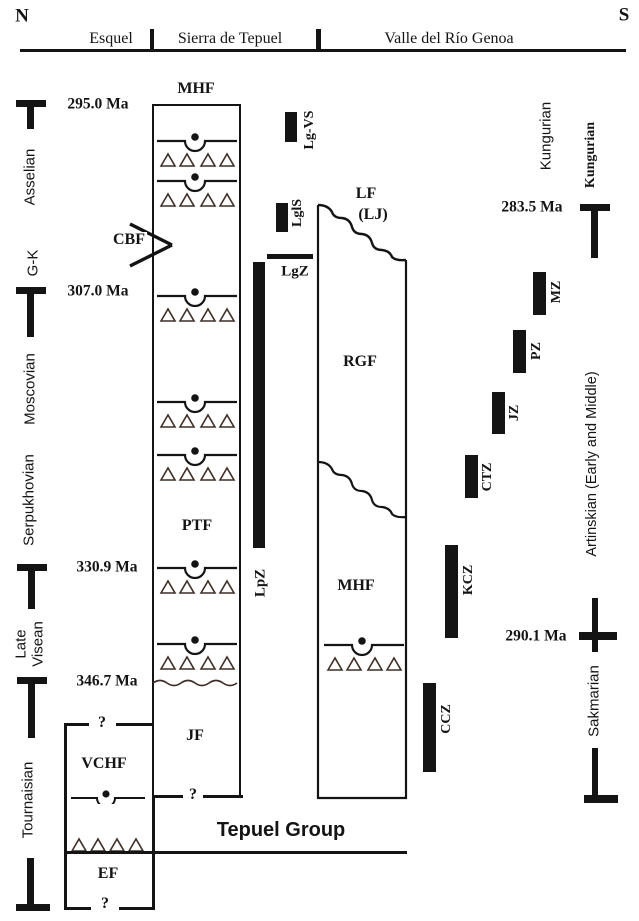  I want to click on age-label-307: 307.0 Ma, so click(98, 291).